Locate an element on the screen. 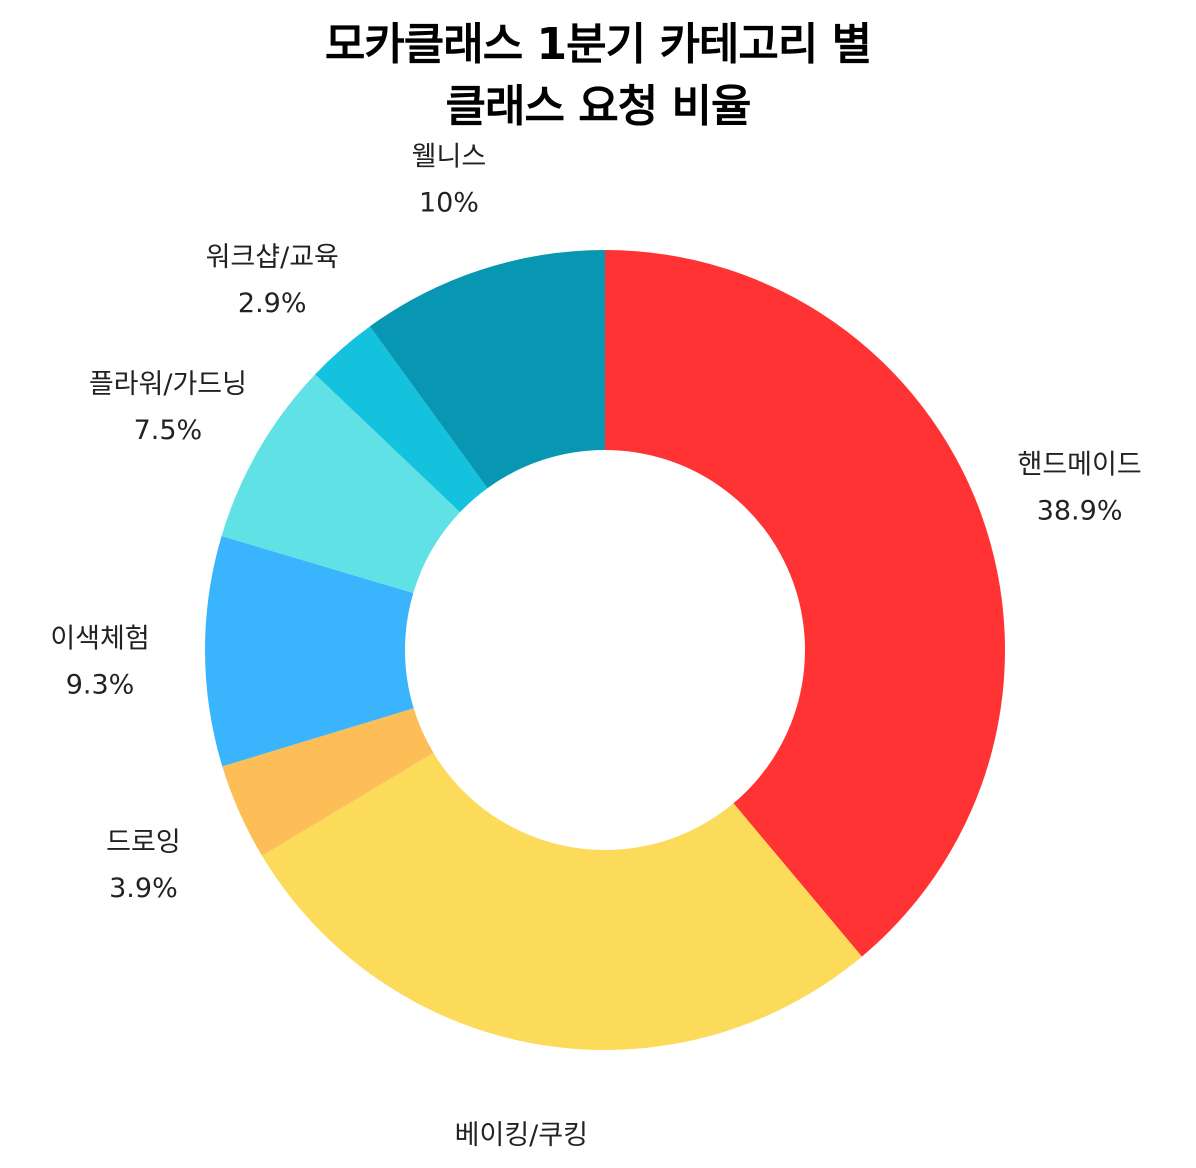 The image size is (1196, 1168). slice-value-label-5: 2.9% is located at coordinates (272, 303).